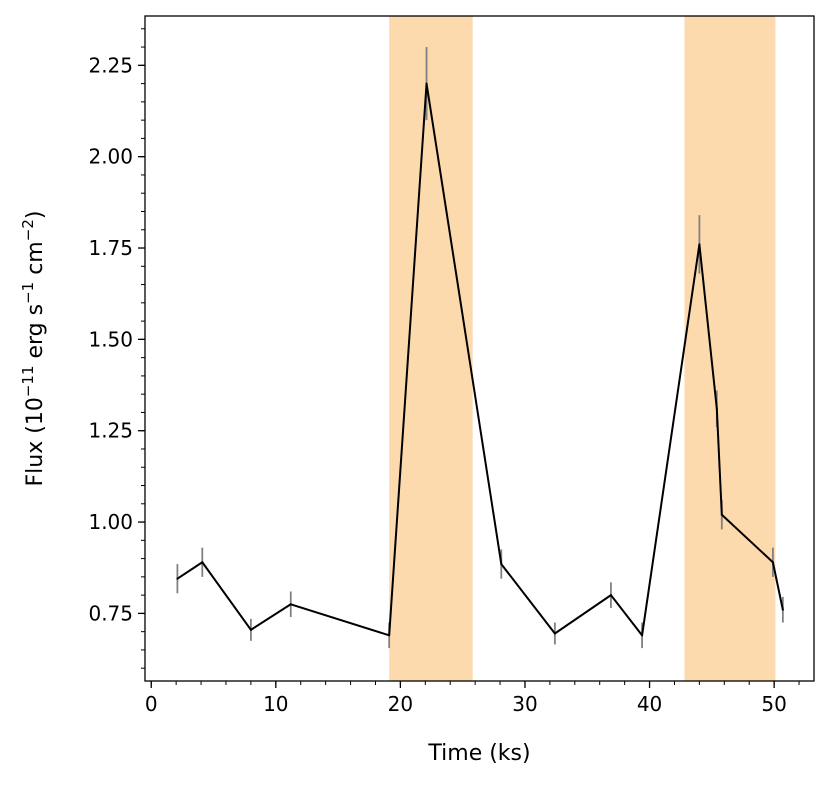  What do you see at coordinates (28, 230) in the screenshot?
I see `y-axis-label-exp3: −2` at bounding box center [28, 230].